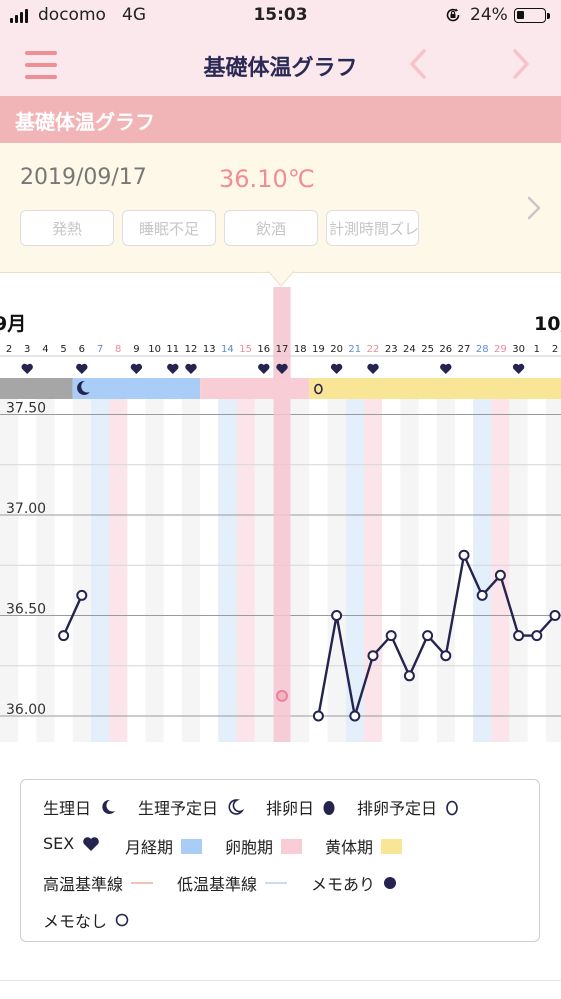 The width and height of the screenshot is (561, 999). Describe the element at coordinates (154, 349) in the screenshot. I see `day-label: 10` at that location.